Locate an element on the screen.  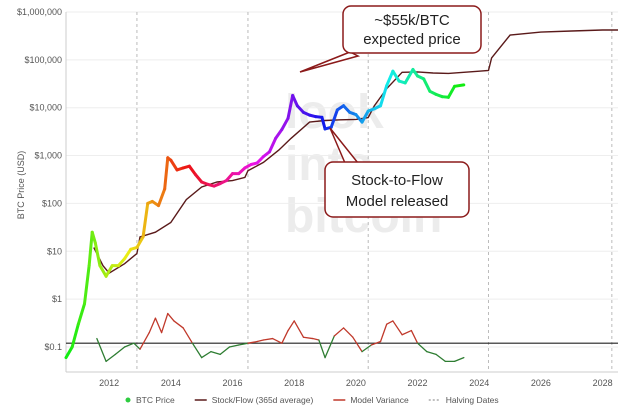
x-tick-label: 2024 is located at coordinates (479, 383).